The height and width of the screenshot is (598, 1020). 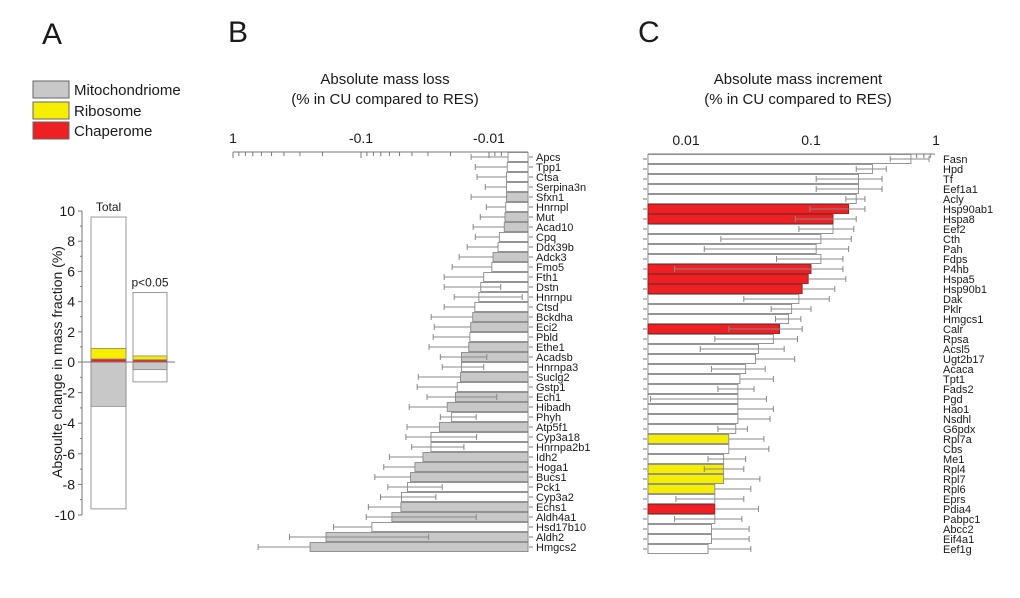 What do you see at coordinates (69, 454) in the screenshot?
I see `y-tick-label: -6` at bounding box center [69, 454].